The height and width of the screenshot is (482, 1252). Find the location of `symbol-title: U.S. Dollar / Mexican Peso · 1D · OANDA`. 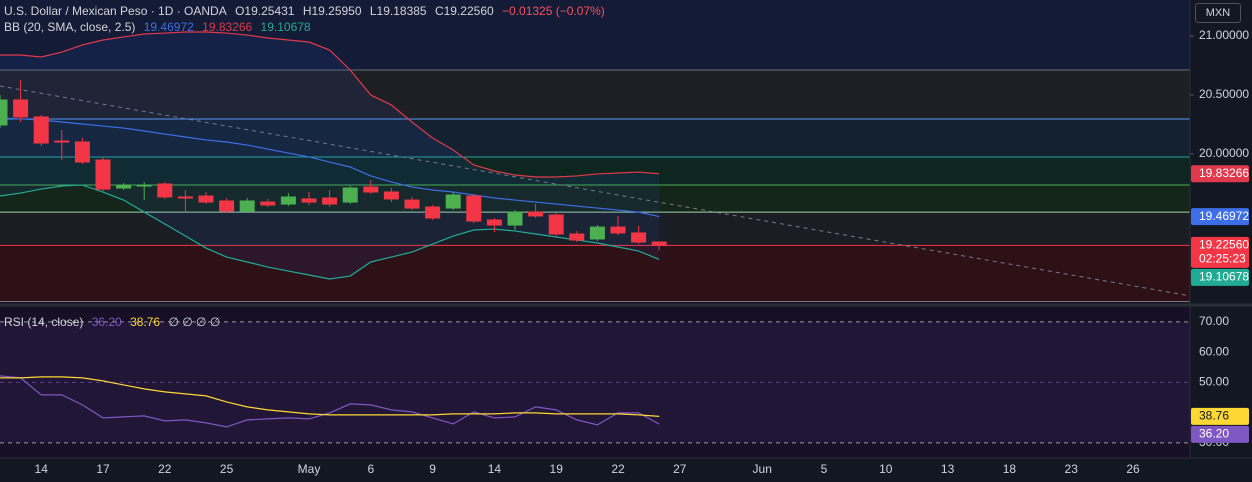

symbol-title: U.S. Dollar / Mexican Peso · 1D · OANDA is located at coordinates (115, 11).